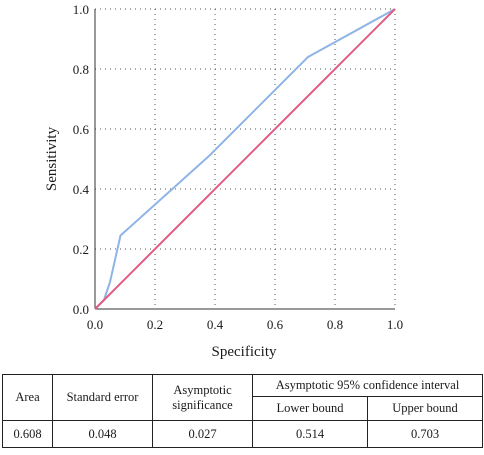  I want to click on x-tick-label: 0.4, so click(215, 324).